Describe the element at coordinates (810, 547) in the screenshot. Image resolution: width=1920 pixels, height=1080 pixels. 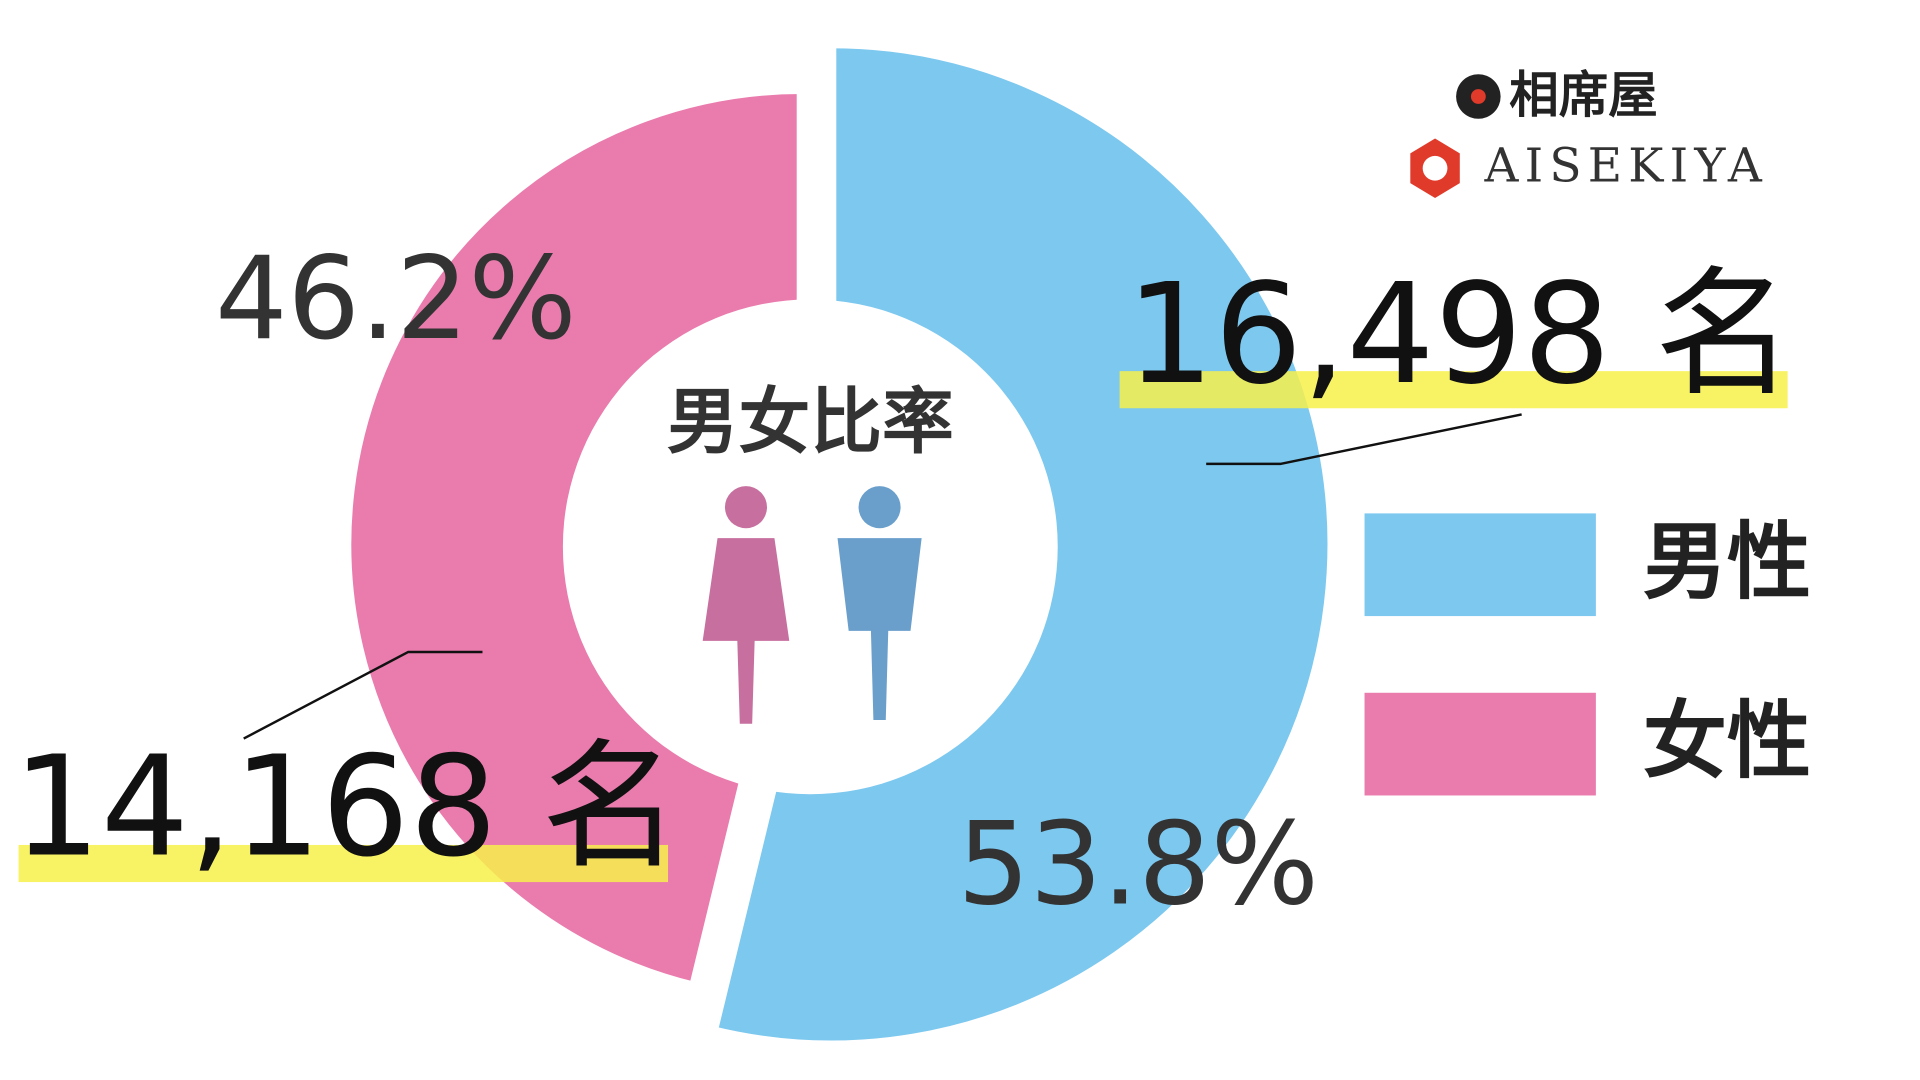
I see `donut-hole` at that location.